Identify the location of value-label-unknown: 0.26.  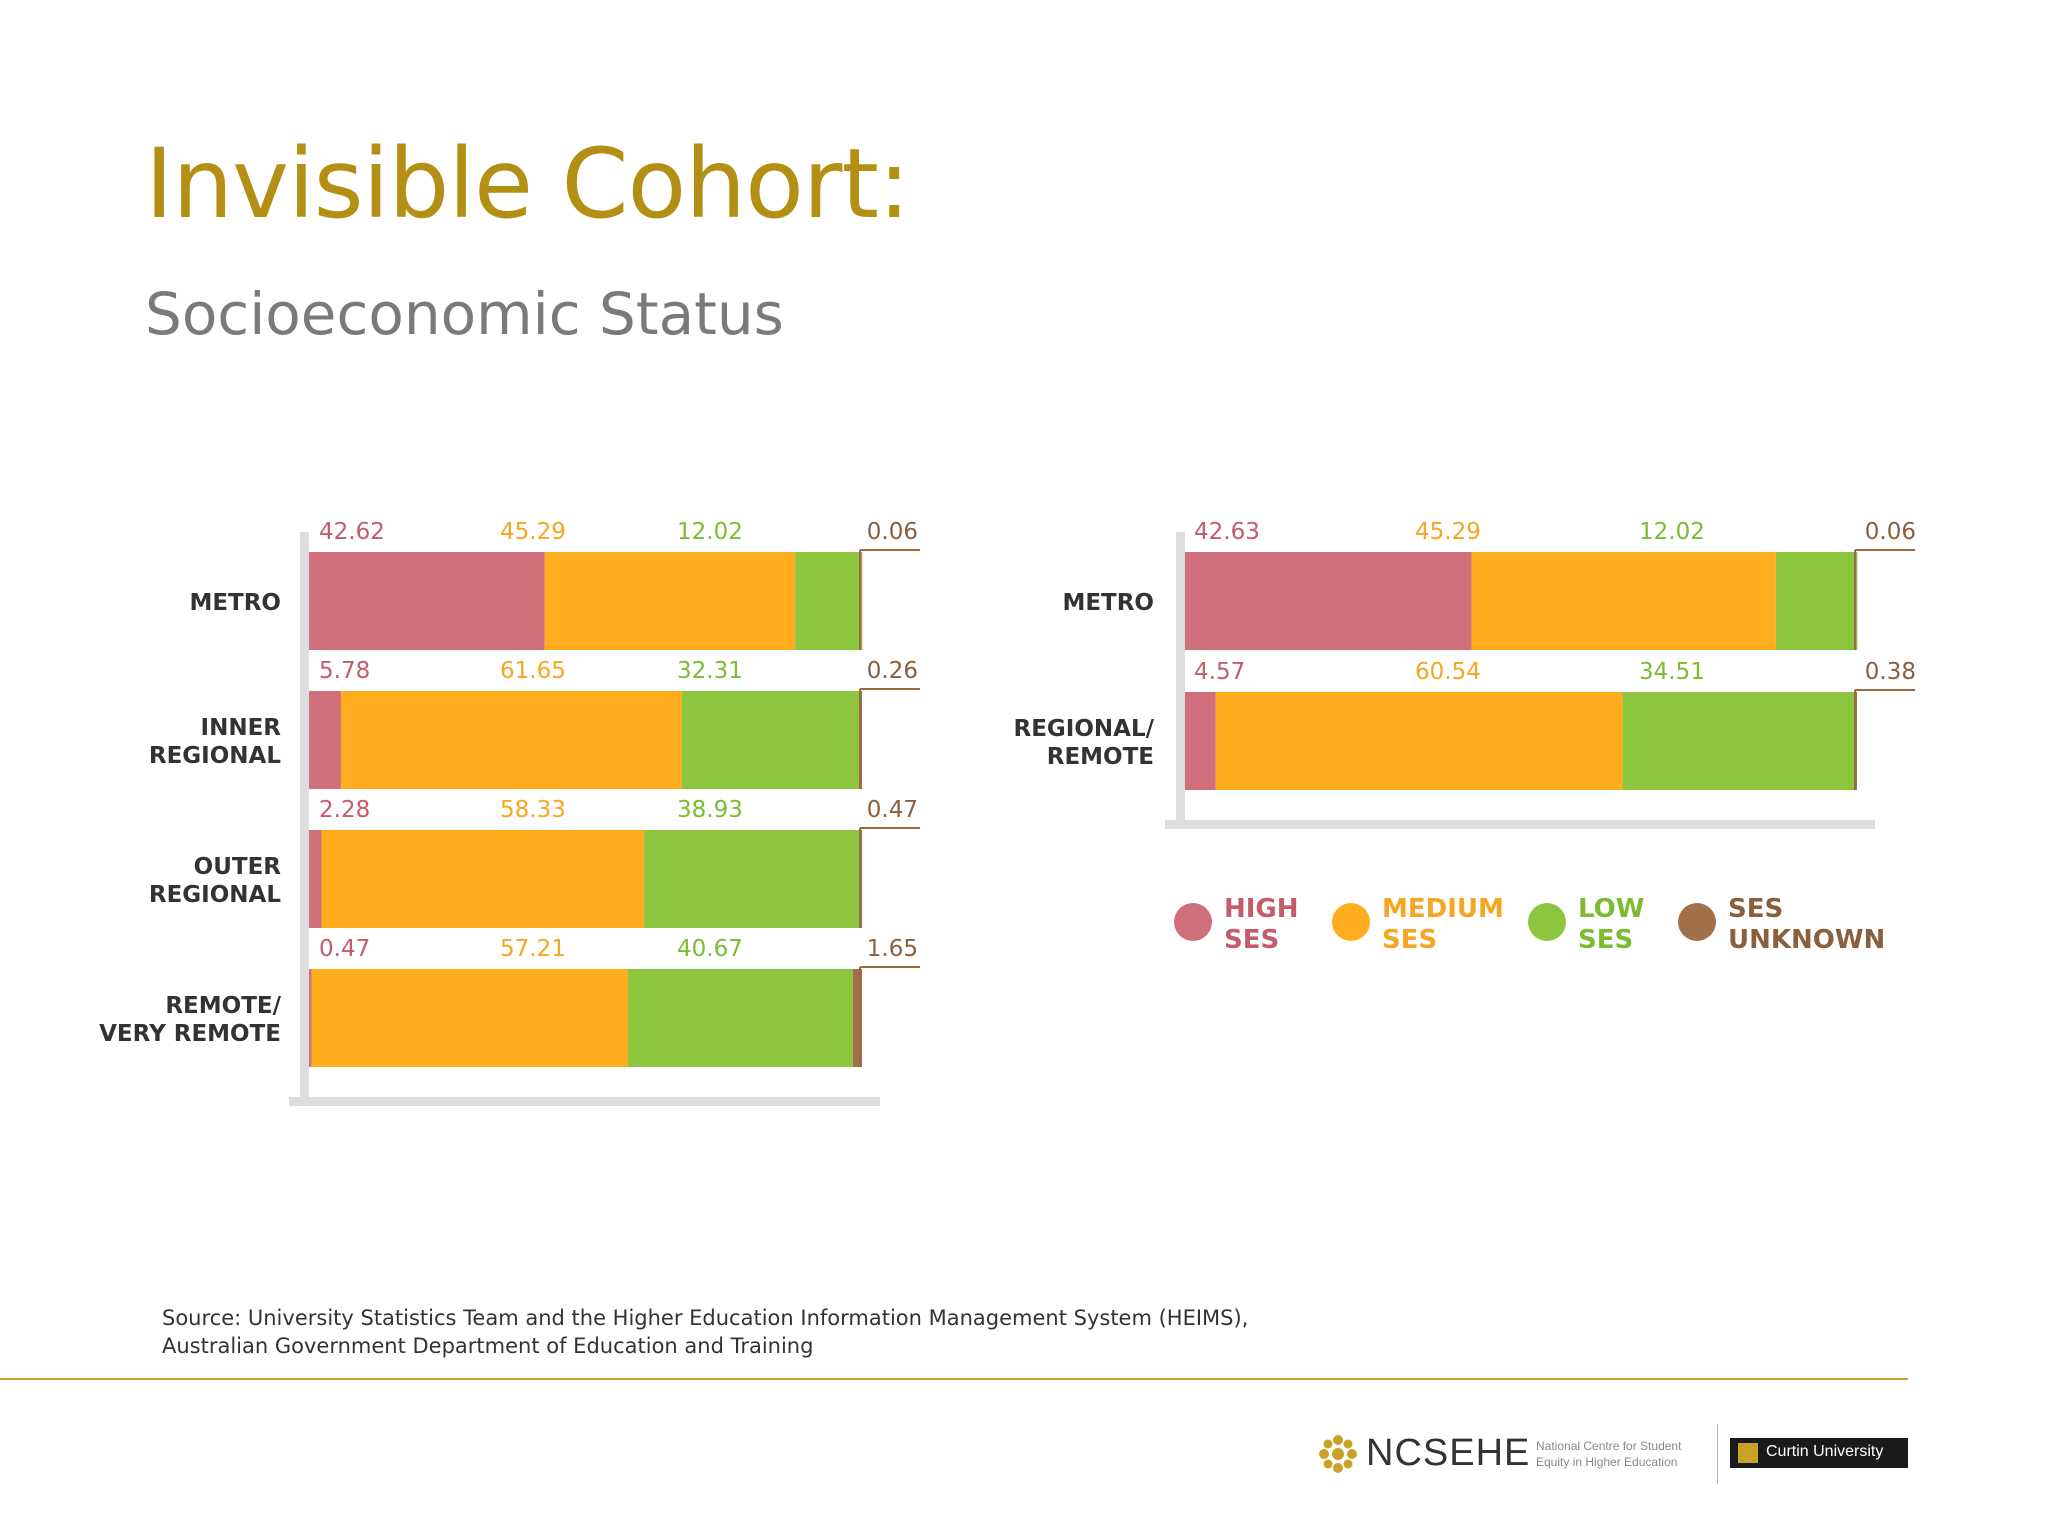
(892, 671).